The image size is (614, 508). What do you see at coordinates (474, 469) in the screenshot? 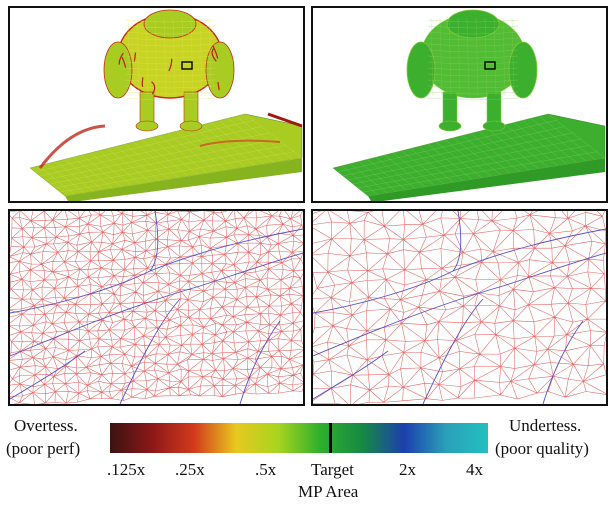
I see `tick-label-4x: 4x` at bounding box center [474, 469].